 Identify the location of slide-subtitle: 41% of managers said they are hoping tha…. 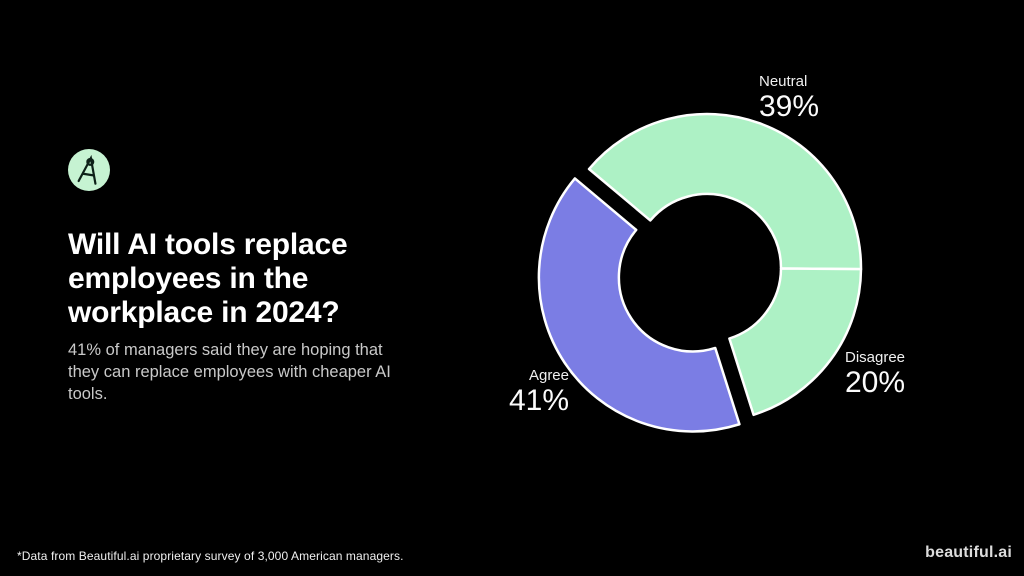
(238, 372).